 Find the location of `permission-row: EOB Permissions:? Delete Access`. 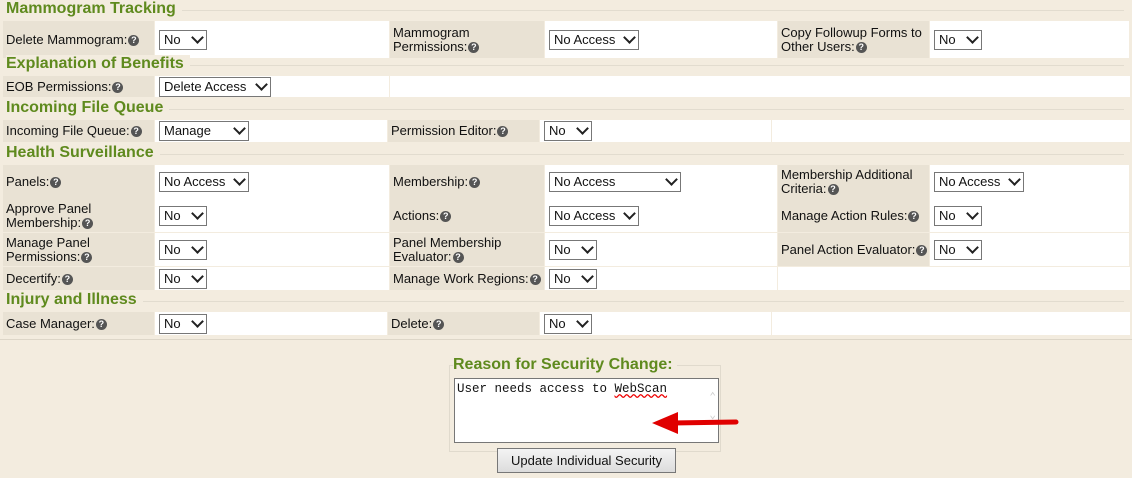

permission-row: EOB Permissions:? Delete Access is located at coordinates (566, 86).